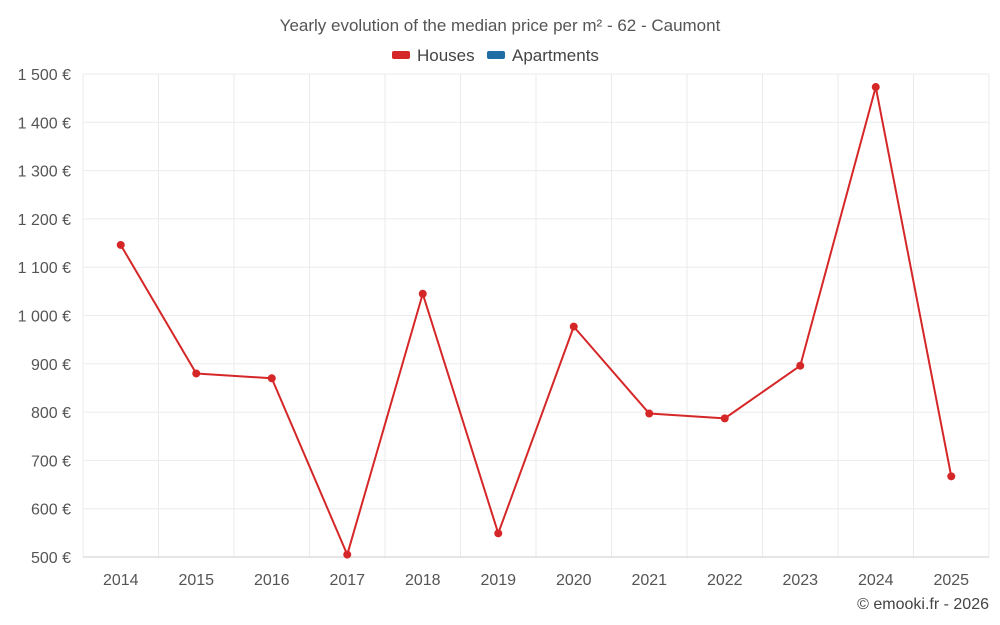  Describe the element at coordinates (51, 365) in the screenshot. I see `y-tick-label: 900 €` at that location.